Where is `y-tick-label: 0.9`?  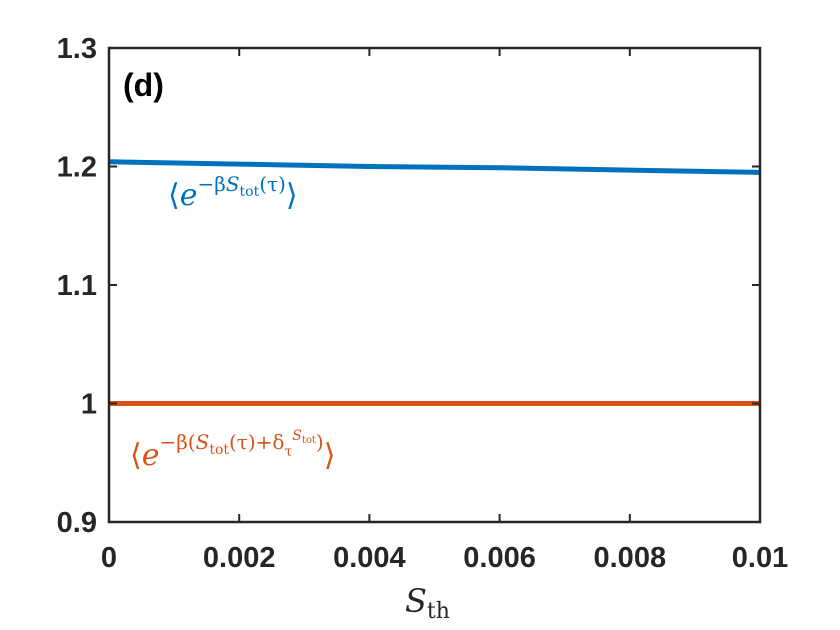 y-tick-label: 0.9 is located at coordinates (77, 523).